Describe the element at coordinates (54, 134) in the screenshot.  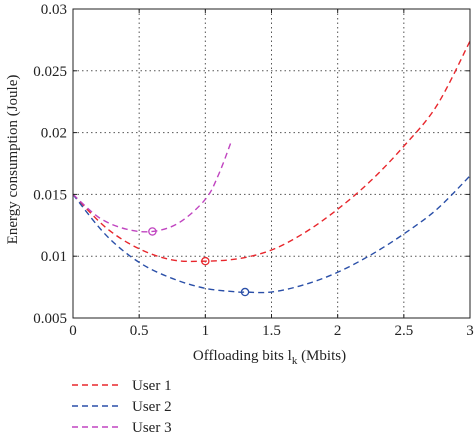
I see `y-tick-label: 0.02` at that location.